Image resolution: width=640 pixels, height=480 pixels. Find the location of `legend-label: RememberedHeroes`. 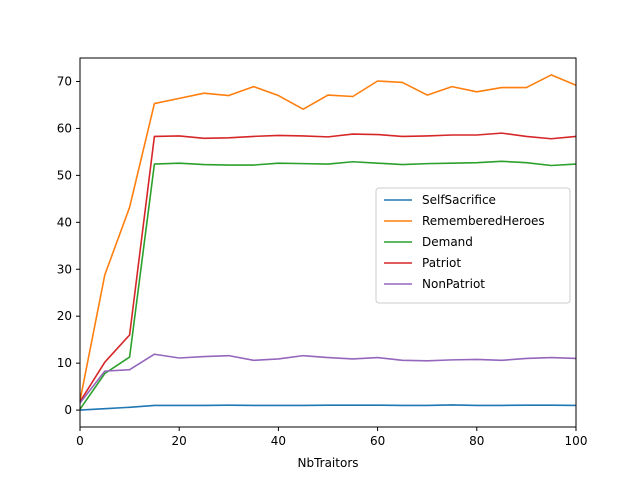

legend-label: RememberedHeroes is located at coordinates (483, 221).